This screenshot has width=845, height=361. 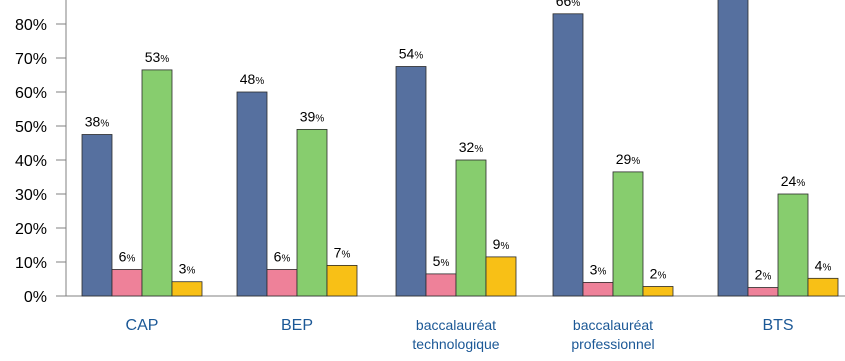 I want to click on y-tick-label: 40%, so click(x=31, y=161).